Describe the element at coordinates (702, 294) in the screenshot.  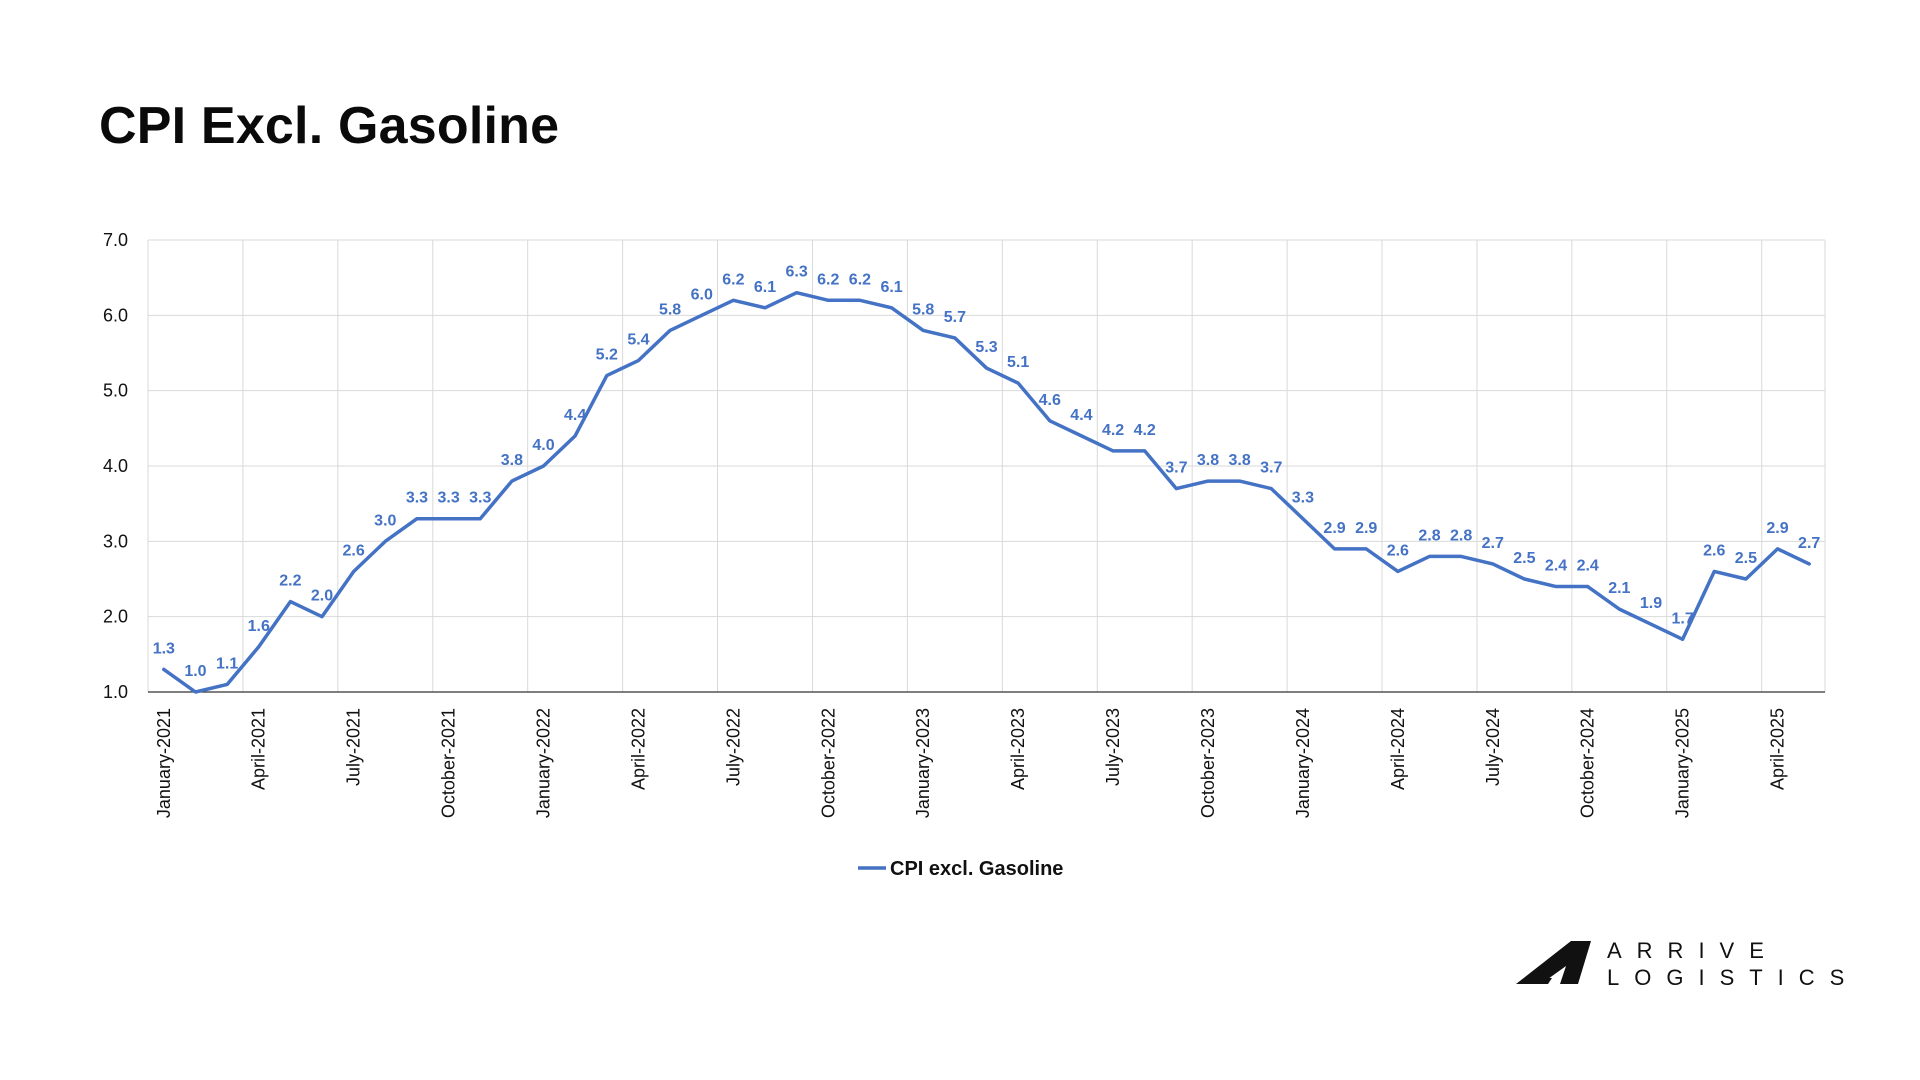
I see `data-label: 6.0` at that location.